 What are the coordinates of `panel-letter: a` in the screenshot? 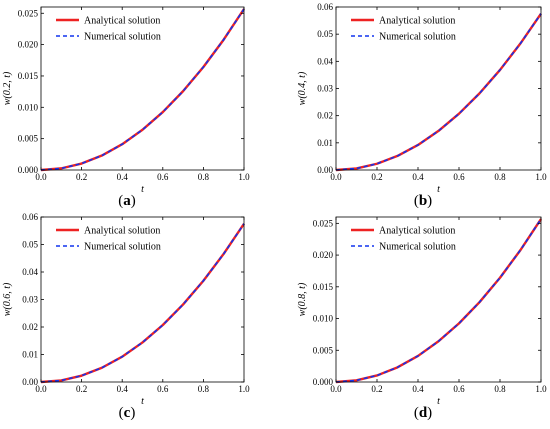 It's located at (127, 201).